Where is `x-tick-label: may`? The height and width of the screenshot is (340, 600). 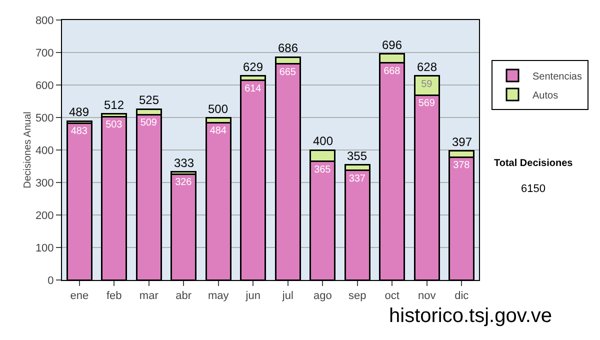
x-tick-label: may is located at coordinates (219, 296).